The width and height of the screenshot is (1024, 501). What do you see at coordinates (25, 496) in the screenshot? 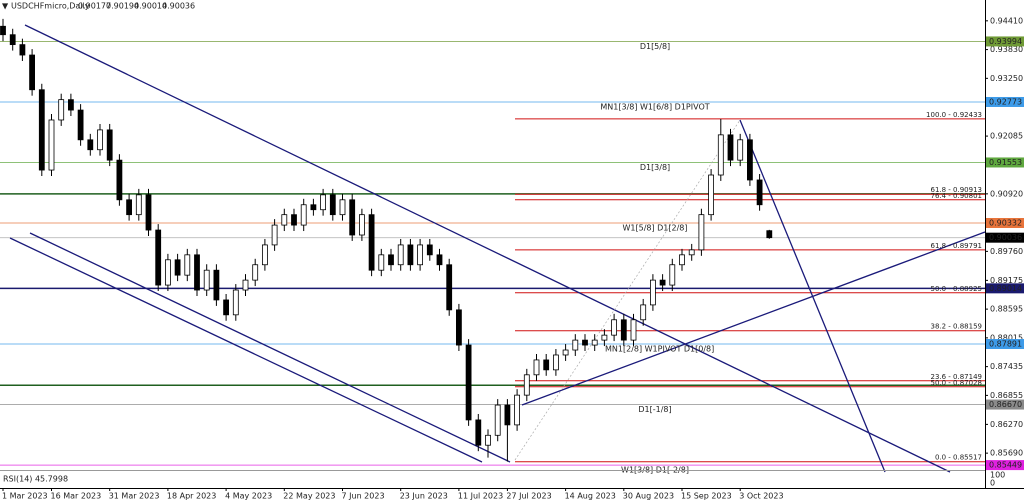
I see `x-tick-label: 1 Mar 2023` at bounding box center [25, 496].